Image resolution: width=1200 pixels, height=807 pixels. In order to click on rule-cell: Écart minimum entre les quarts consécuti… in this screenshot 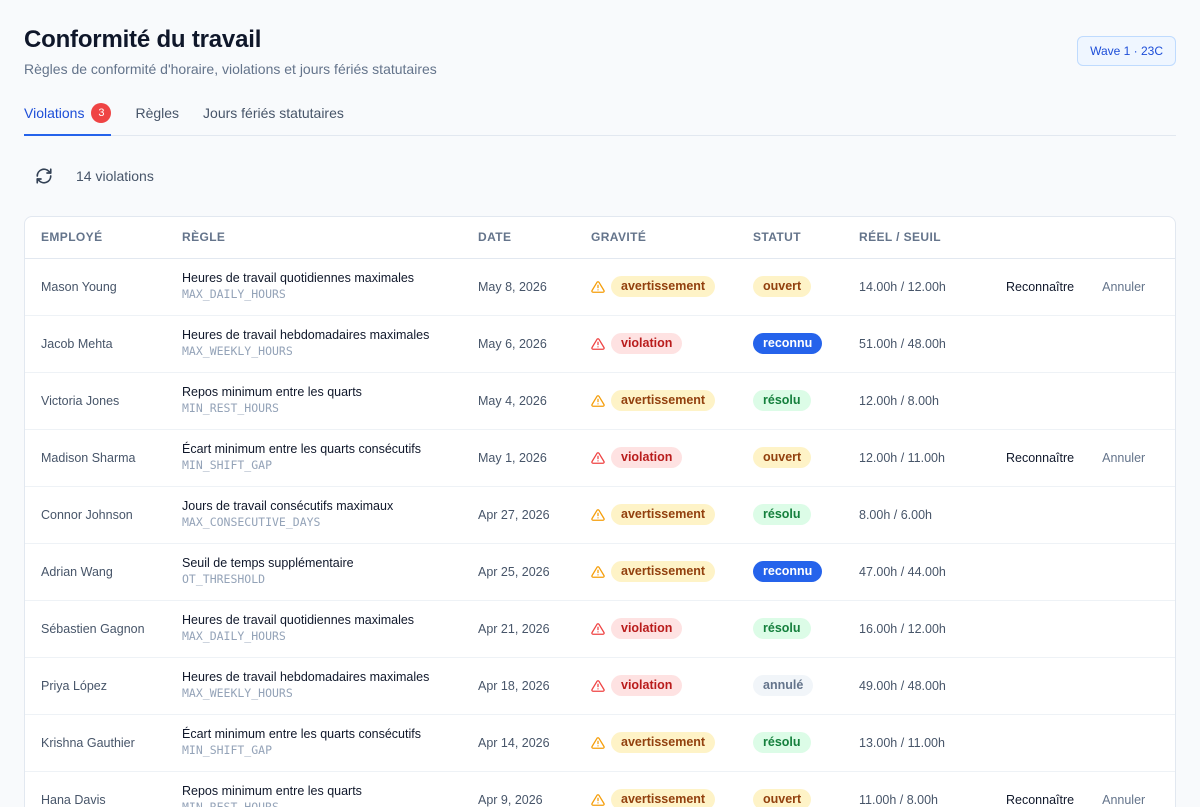, I will do `click(314, 742)`.